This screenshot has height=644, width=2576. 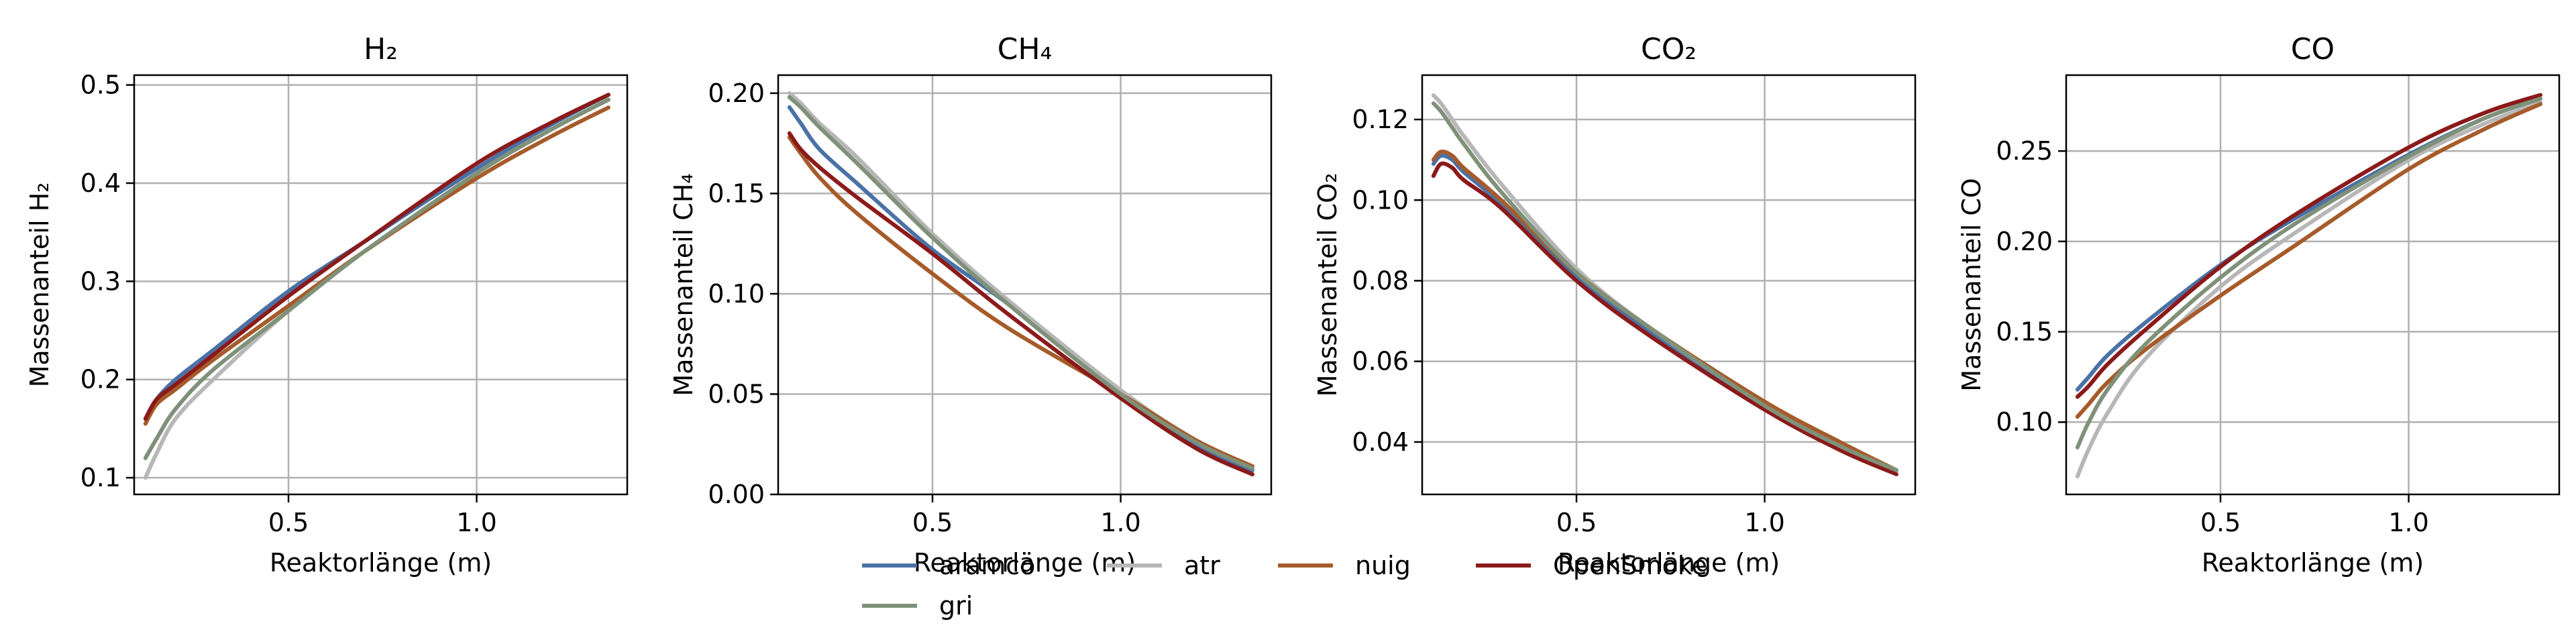 What do you see at coordinates (736, 394) in the screenshot?
I see `y-tick-label: 0.05` at bounding box center [736, 394].